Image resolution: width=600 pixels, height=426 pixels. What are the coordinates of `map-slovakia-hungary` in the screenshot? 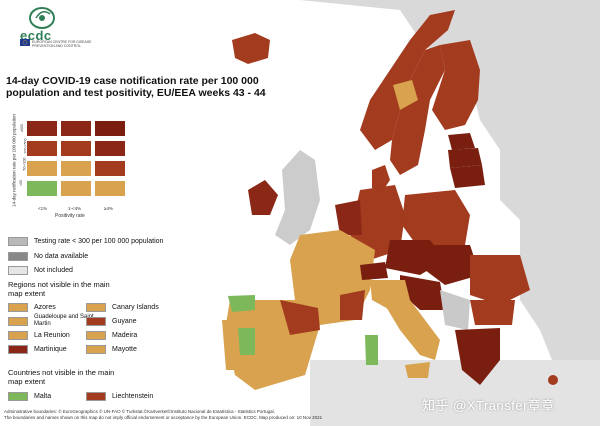 It's located at (452, 265).